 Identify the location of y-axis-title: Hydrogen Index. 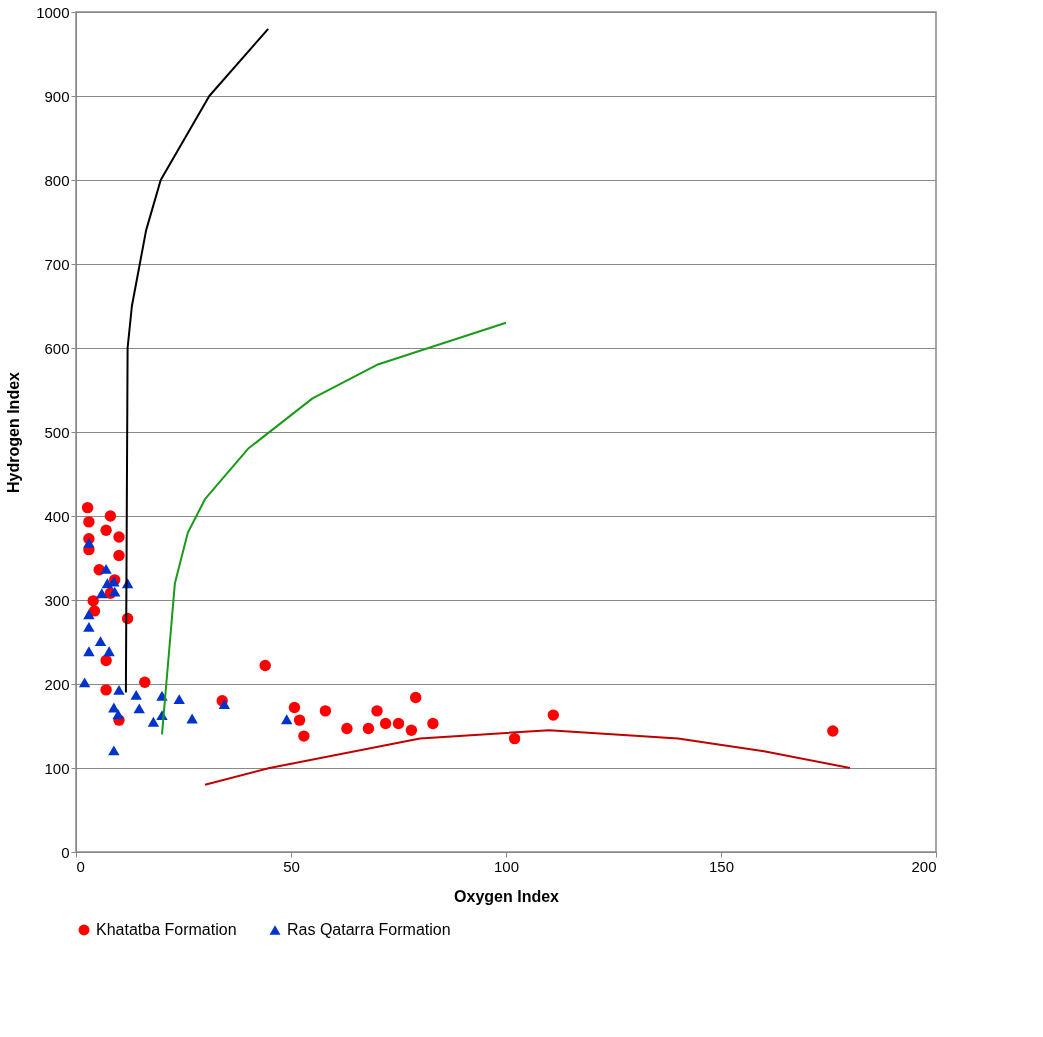
(14, 432).